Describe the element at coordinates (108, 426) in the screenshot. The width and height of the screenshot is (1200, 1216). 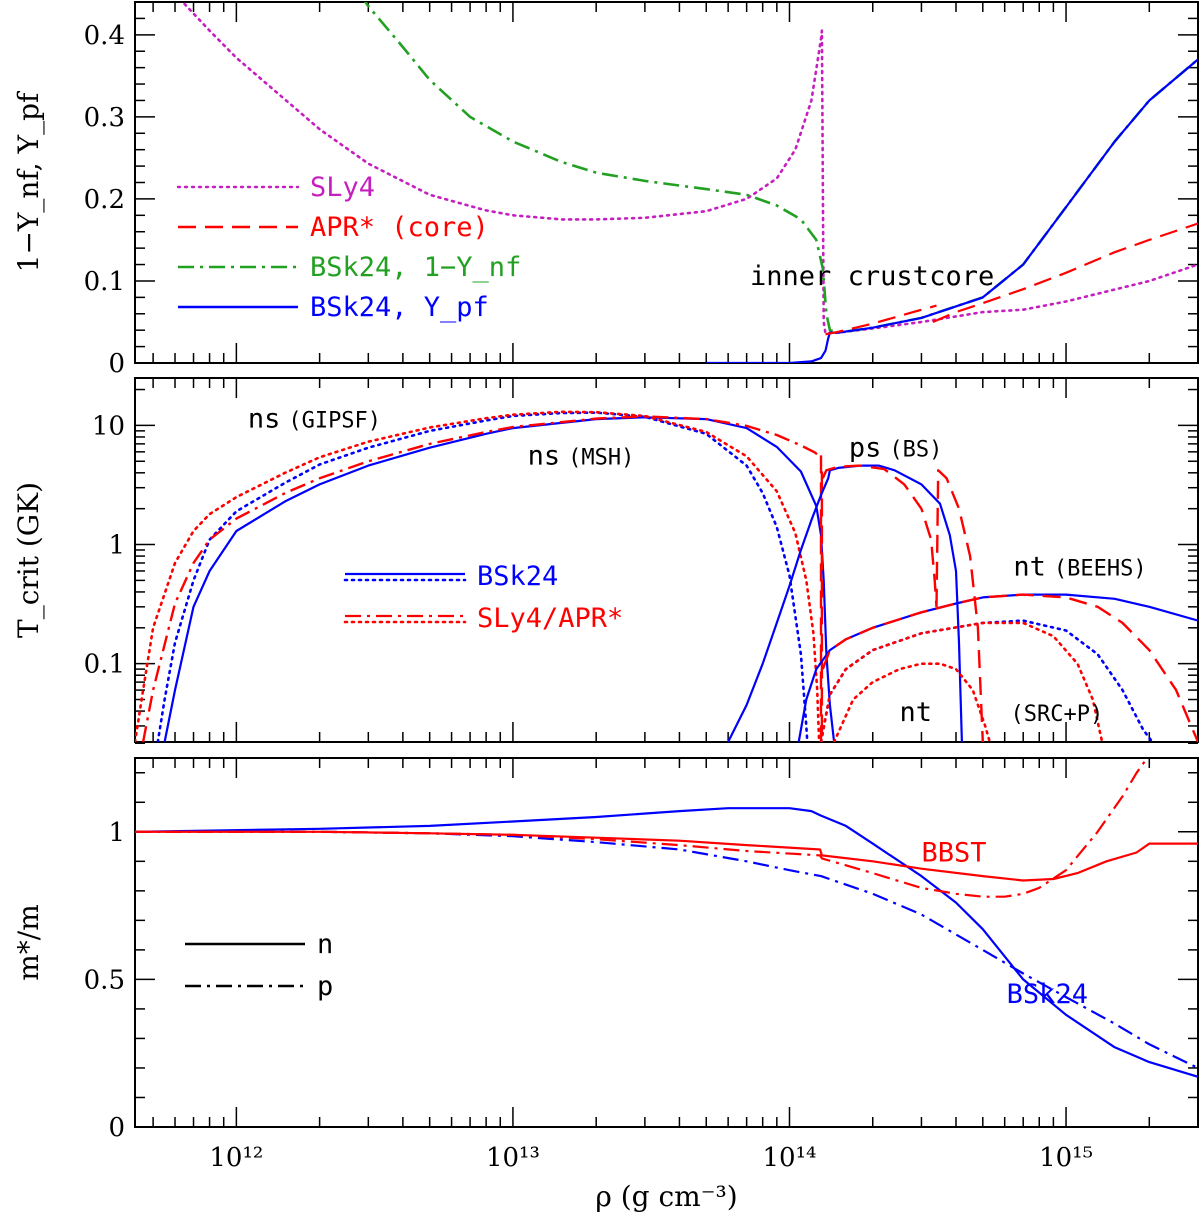
I see `y-tick-label: 10` at that location.